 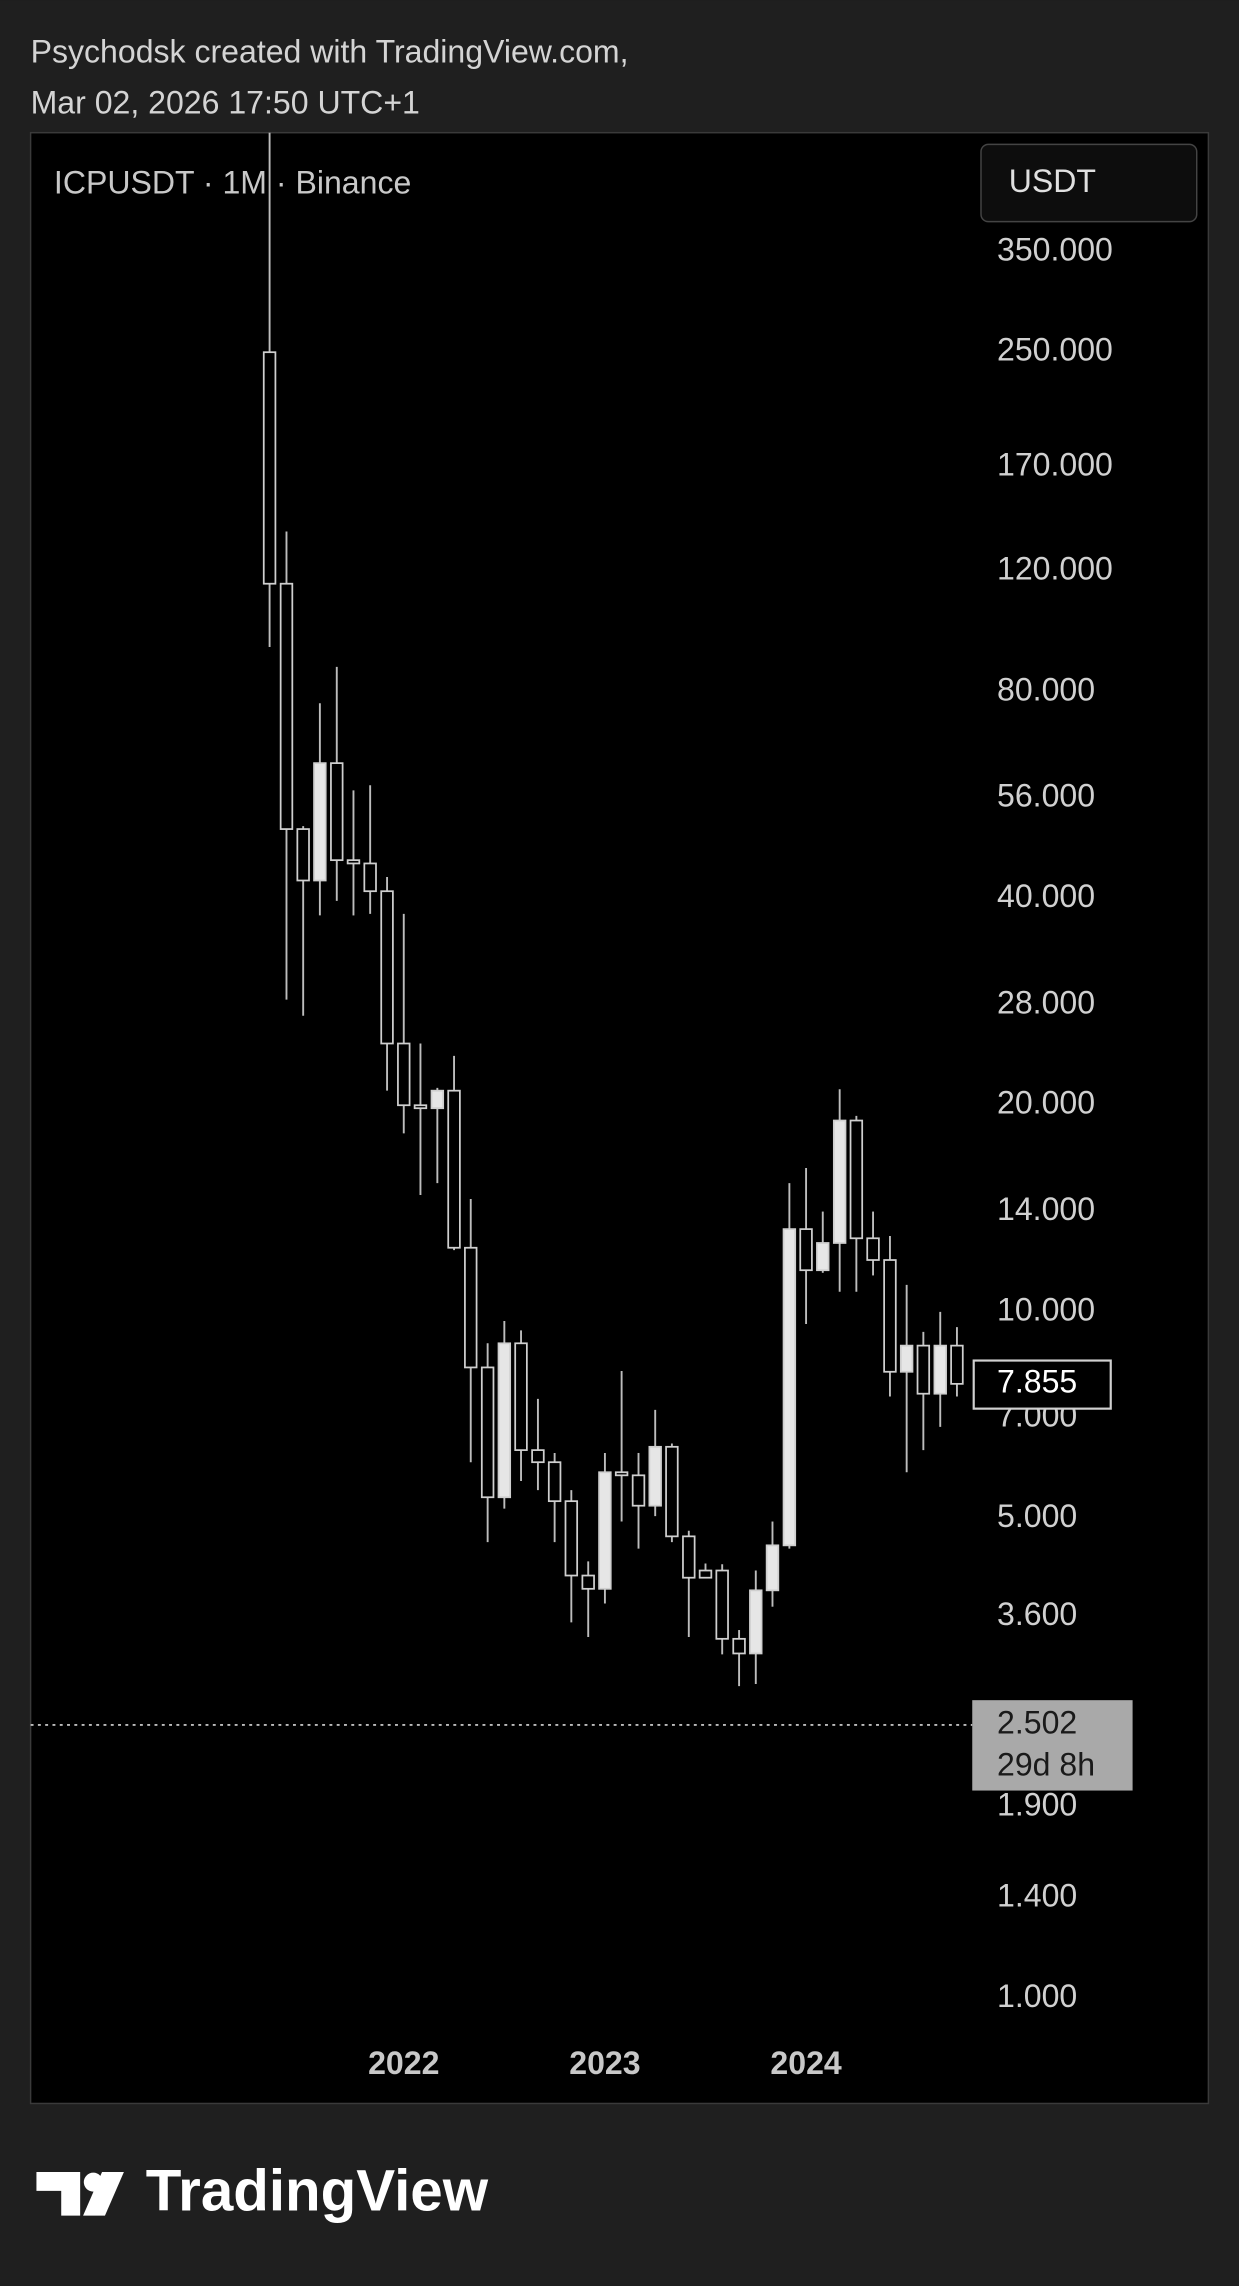 I want to click on brand-logo, so click(x=80, y=2193).